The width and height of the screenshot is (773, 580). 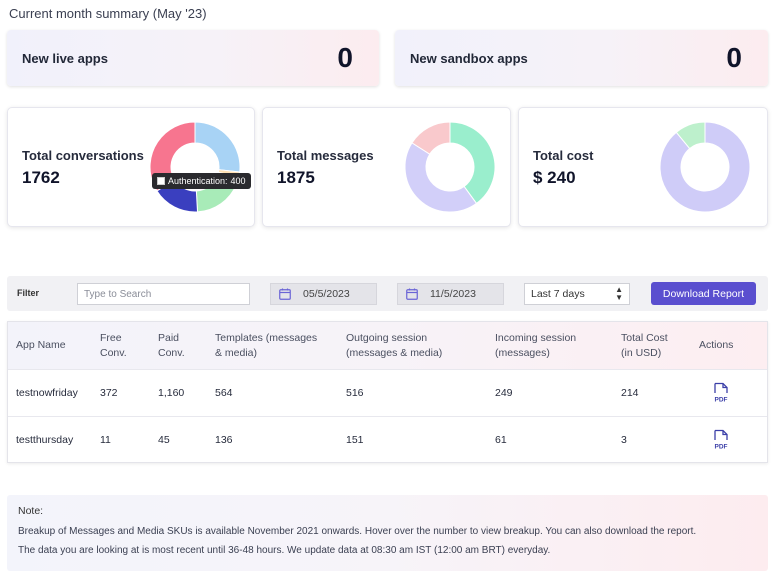 What do you see at coordinates (619, 293) in the screenshot?
I see `sort-arrows-icon: ▲︎ ▼︎` at bounding box center [619, 293].